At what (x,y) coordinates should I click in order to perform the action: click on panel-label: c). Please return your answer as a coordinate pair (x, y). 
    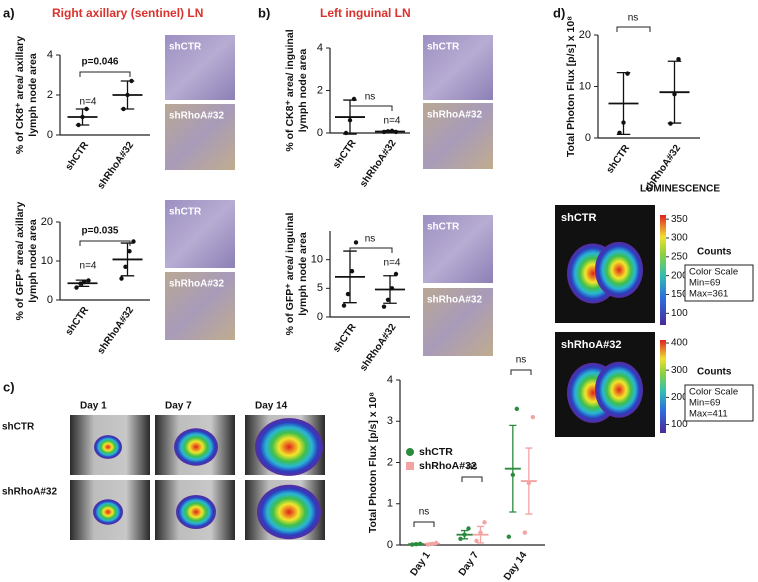
    Looking at the image, I should click on (9, 386).